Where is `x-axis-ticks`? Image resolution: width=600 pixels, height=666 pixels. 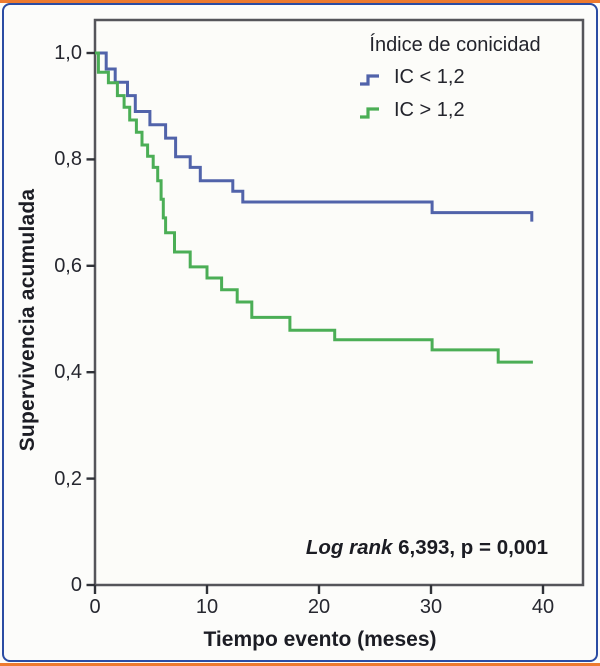 x-axis-ticks is located at coordinates (319, 589).